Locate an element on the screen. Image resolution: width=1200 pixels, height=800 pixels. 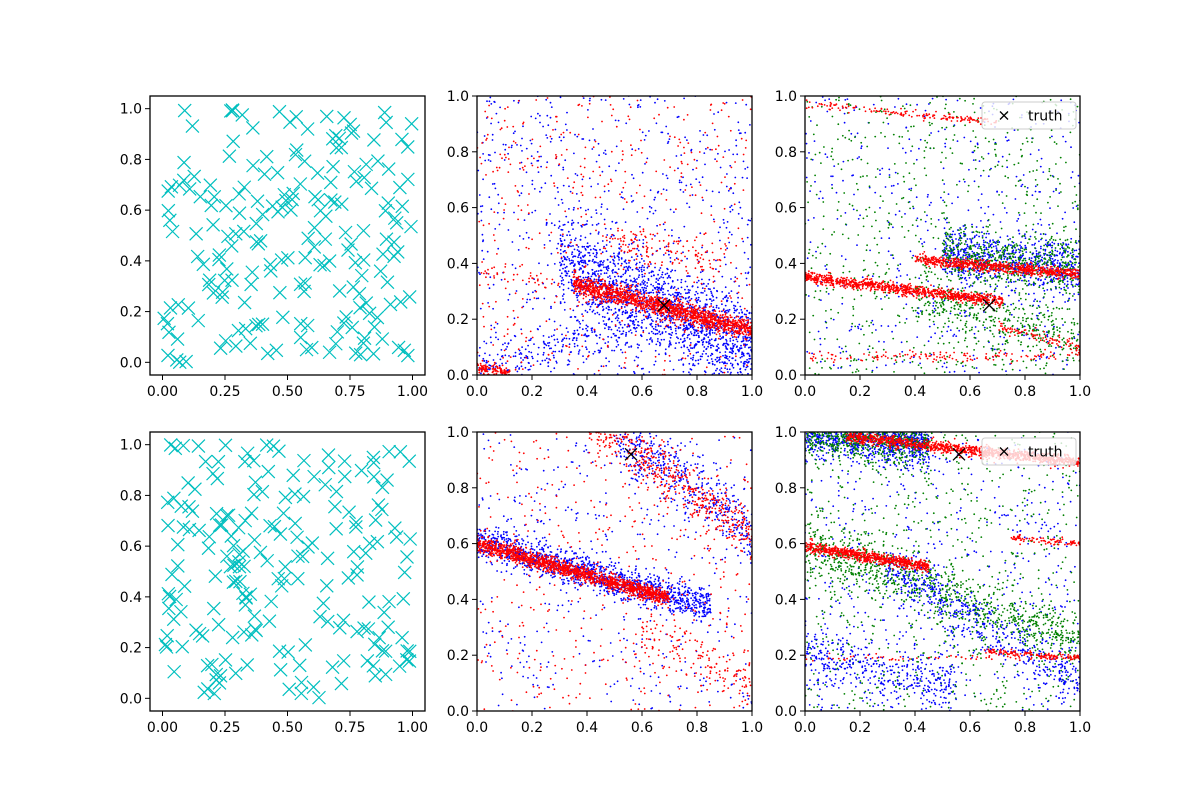
y-tick-label: 1.0 is located at coordinates (131, 110).